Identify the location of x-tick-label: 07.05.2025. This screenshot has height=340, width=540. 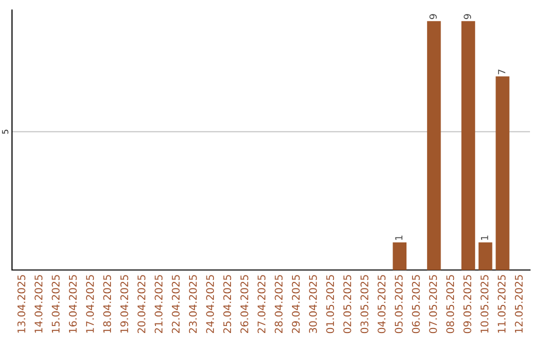
(433, 304).